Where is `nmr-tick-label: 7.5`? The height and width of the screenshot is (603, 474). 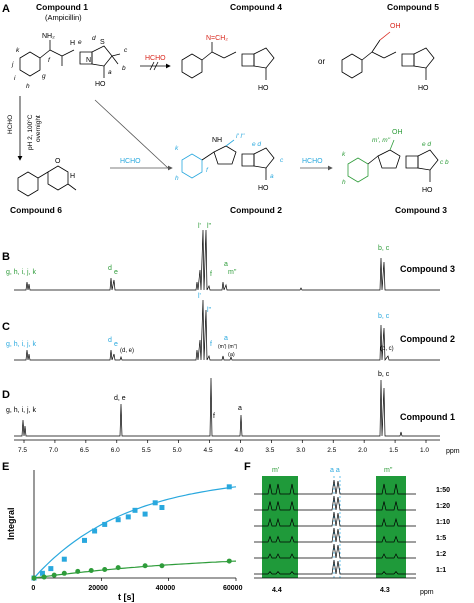 nmr-tick-label: 7.5 is located at coordinates (22, 450).